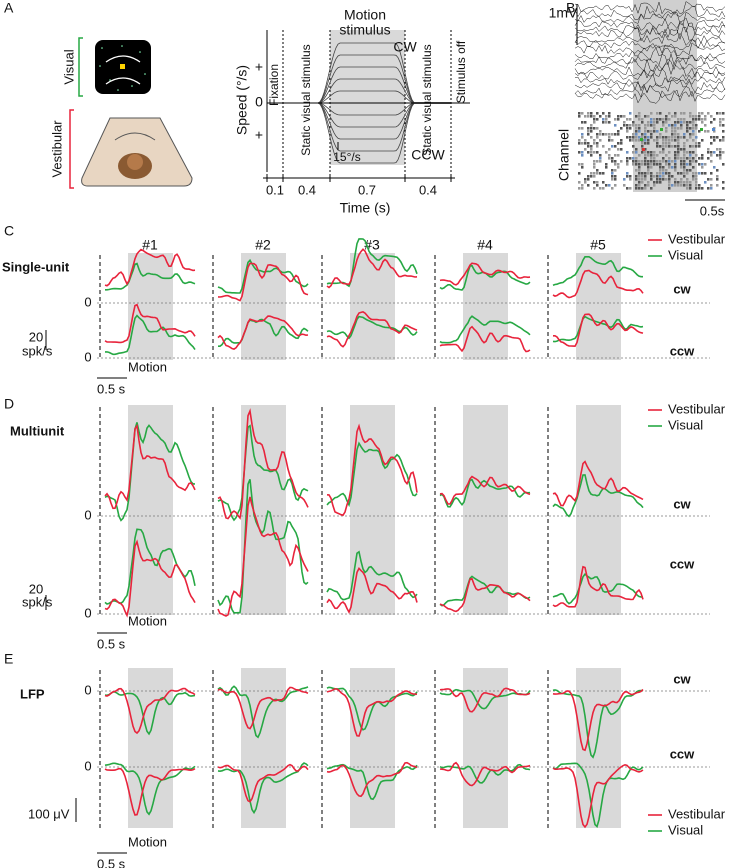 The height and width of the screenshot is (868, 730). Describe the element at coordinates (122, 66) in the screenshot. I see `fixation-point` at that location.